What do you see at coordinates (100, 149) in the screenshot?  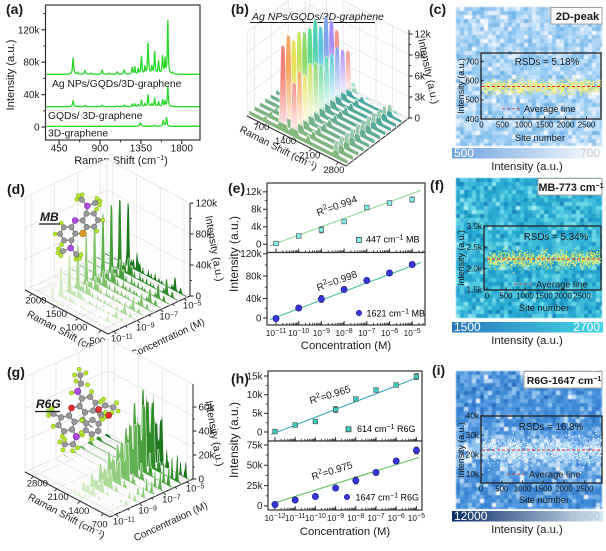 I see `svg-text: 900` at bounding box center [100, 149].